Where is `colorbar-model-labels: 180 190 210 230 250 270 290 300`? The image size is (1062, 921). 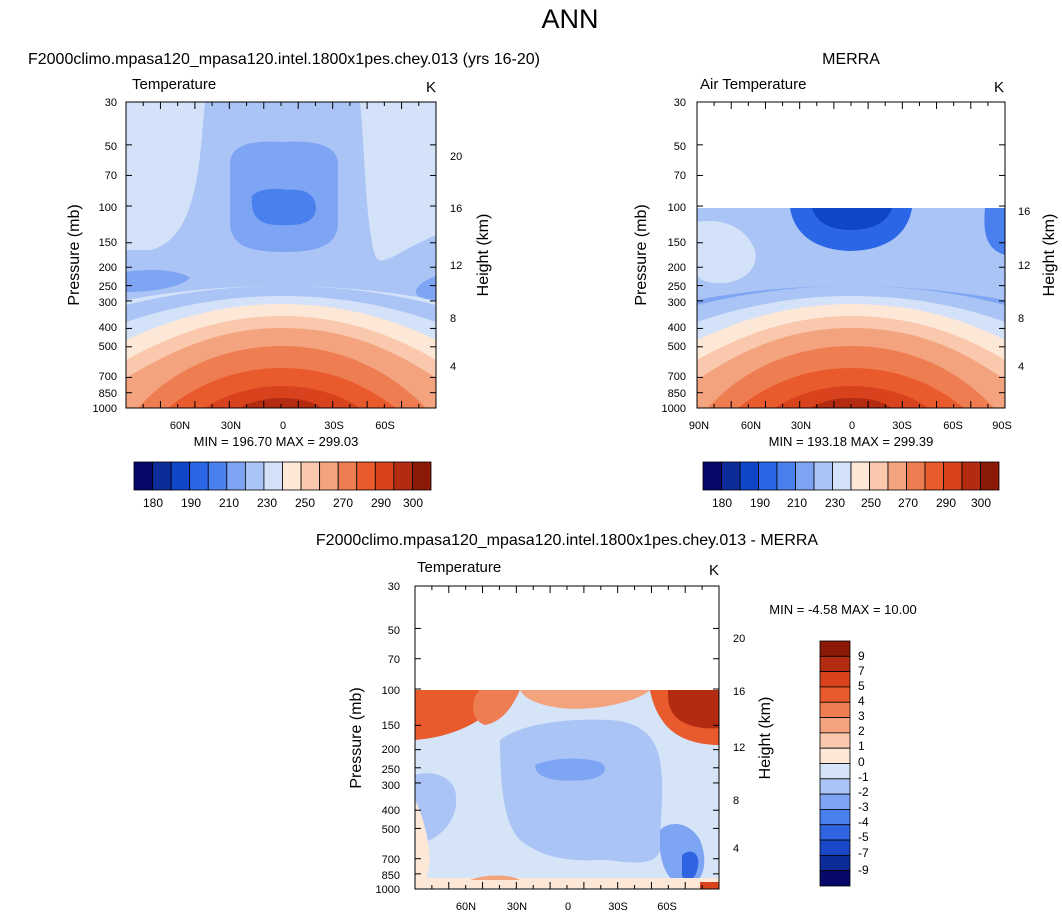
colorbar-model-labels: 180 190 210 230 250 270 290 300 is located at coordinates (283, 503).